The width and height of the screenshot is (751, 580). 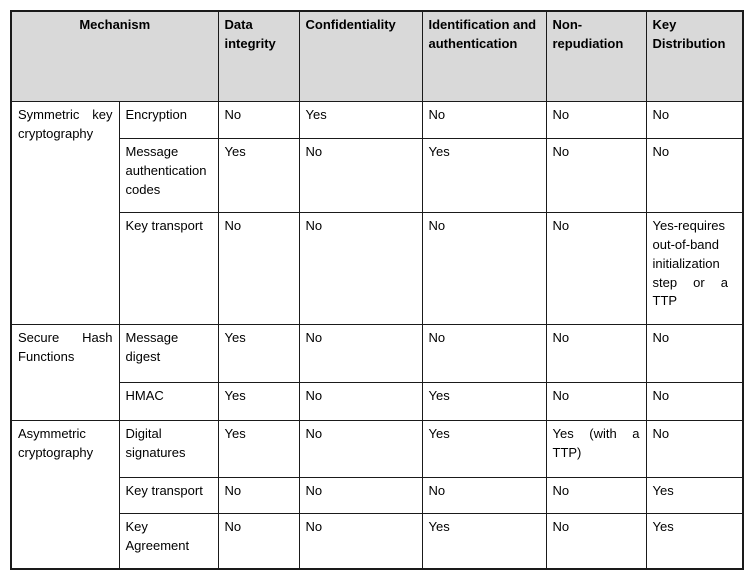 I want to click on mechanism-cell: HMAC, so click(x=168, y=401).